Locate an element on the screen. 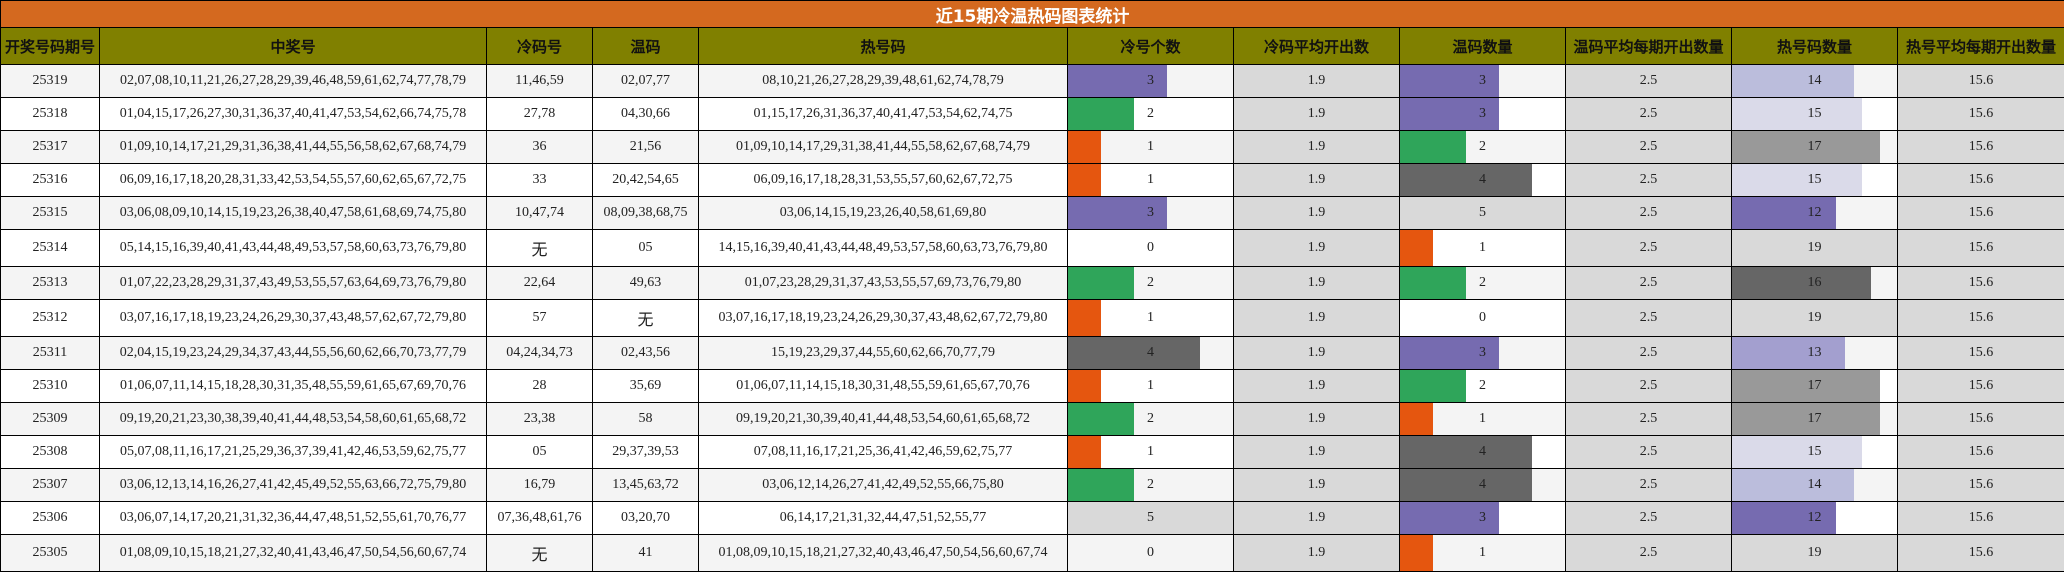  warm-numbers: 03,20,70 is located at coordinates (646, 518).